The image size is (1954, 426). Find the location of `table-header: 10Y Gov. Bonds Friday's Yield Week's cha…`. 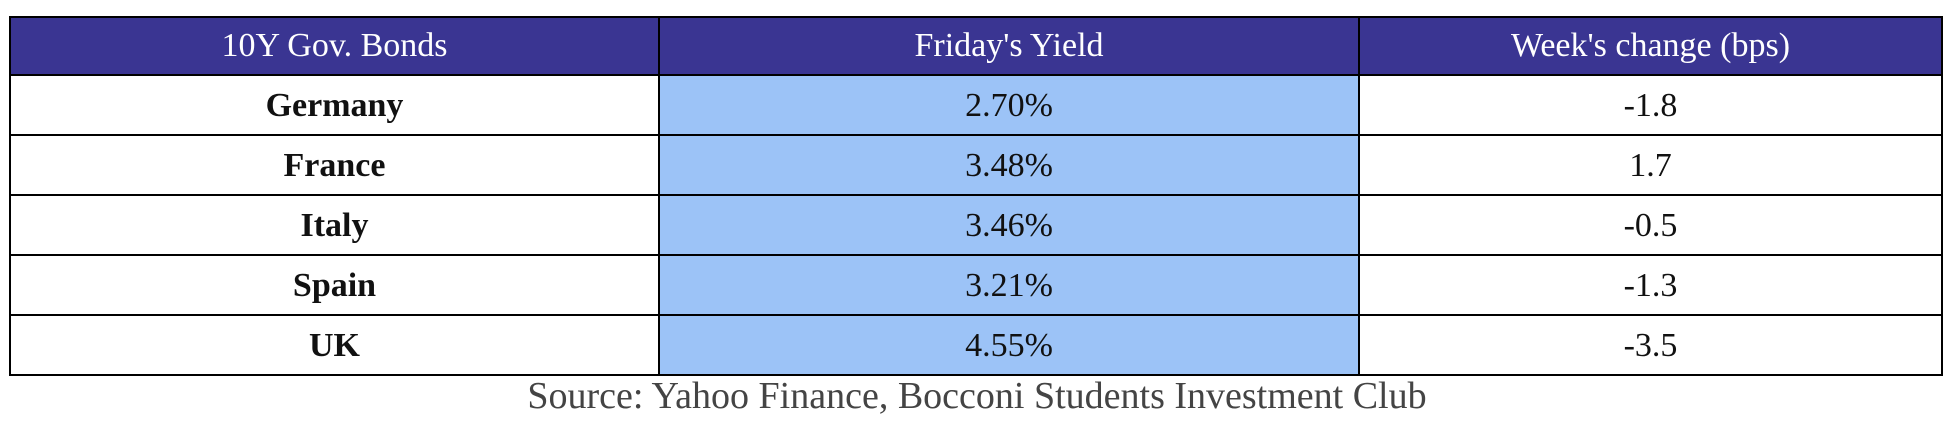

table-header: 10Y Gov. Bonds Friday's Yield Week's cha… is located at coordinates (976, 46).